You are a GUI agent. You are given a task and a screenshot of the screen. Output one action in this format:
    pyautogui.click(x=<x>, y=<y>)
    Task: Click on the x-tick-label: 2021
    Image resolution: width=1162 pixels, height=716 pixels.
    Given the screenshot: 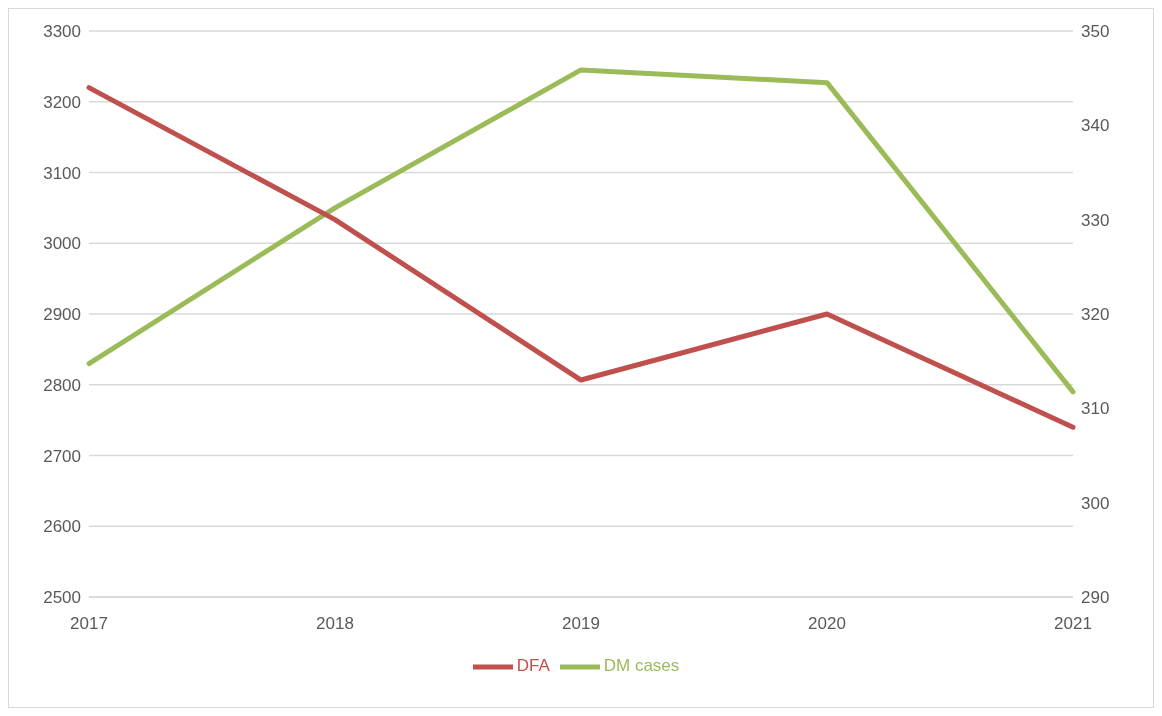 What is the action you would take?
    pyautogui.click(x=1073, y=624)
    